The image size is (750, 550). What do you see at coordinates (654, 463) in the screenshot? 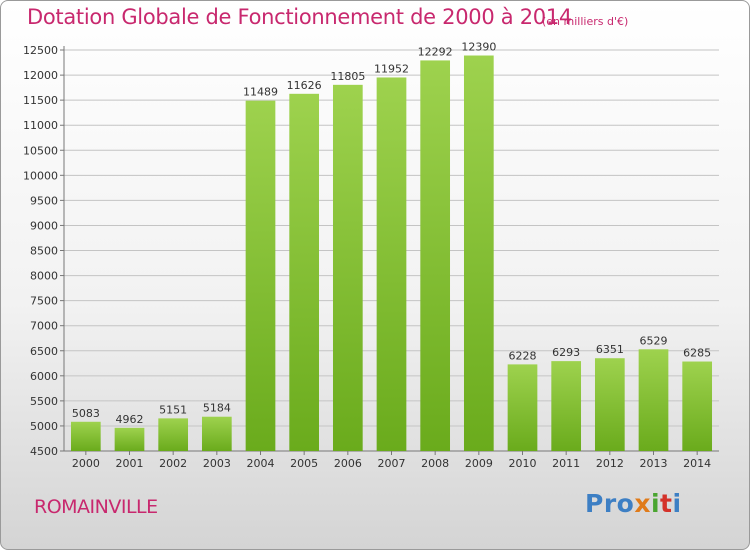
I see `x-tick-label: 2013` at bounding box center [654, 463].